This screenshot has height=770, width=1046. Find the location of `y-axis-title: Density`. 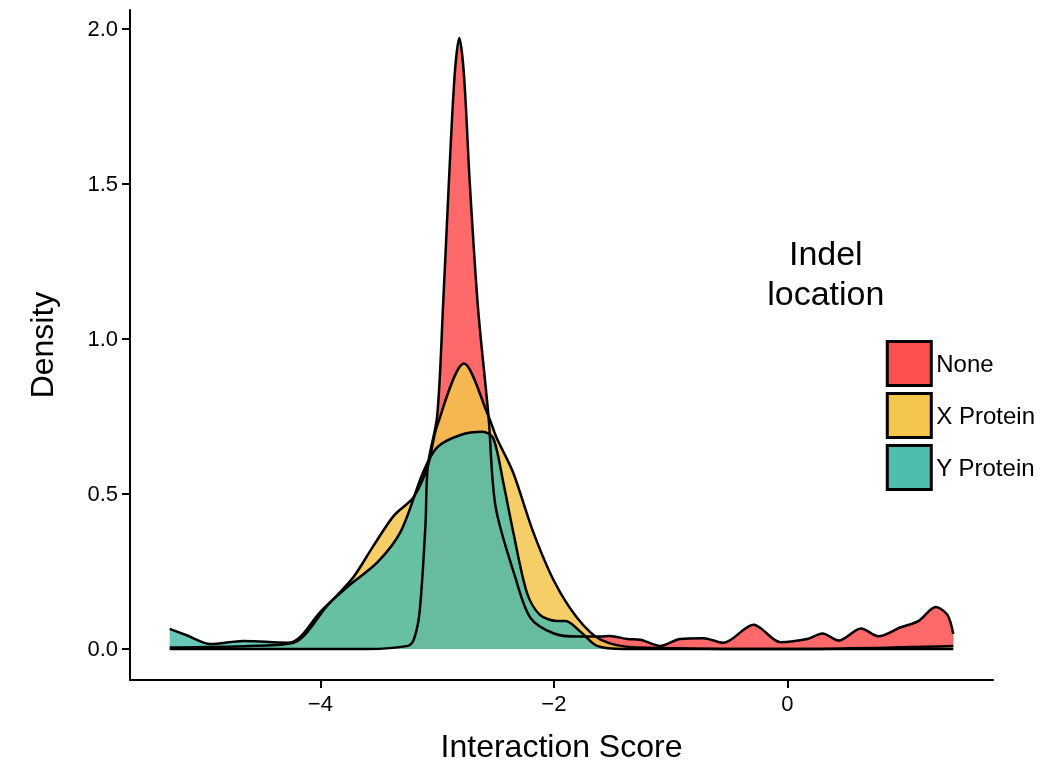

y-axis-title: Density is located at coordinates (42, 345).